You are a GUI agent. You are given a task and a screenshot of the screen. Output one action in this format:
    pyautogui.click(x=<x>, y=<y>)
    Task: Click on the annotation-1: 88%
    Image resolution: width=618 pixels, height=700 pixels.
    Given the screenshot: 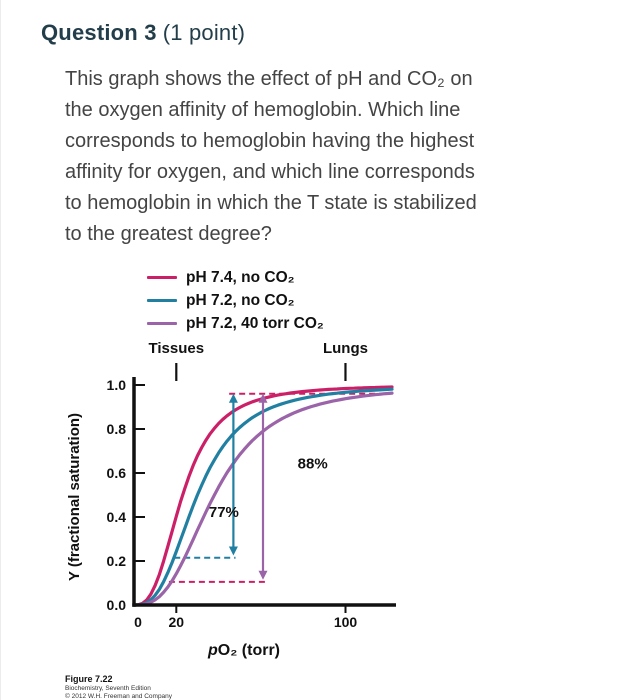 What is the action you would take?
    pyautogui.click(x=313, y=464)
    